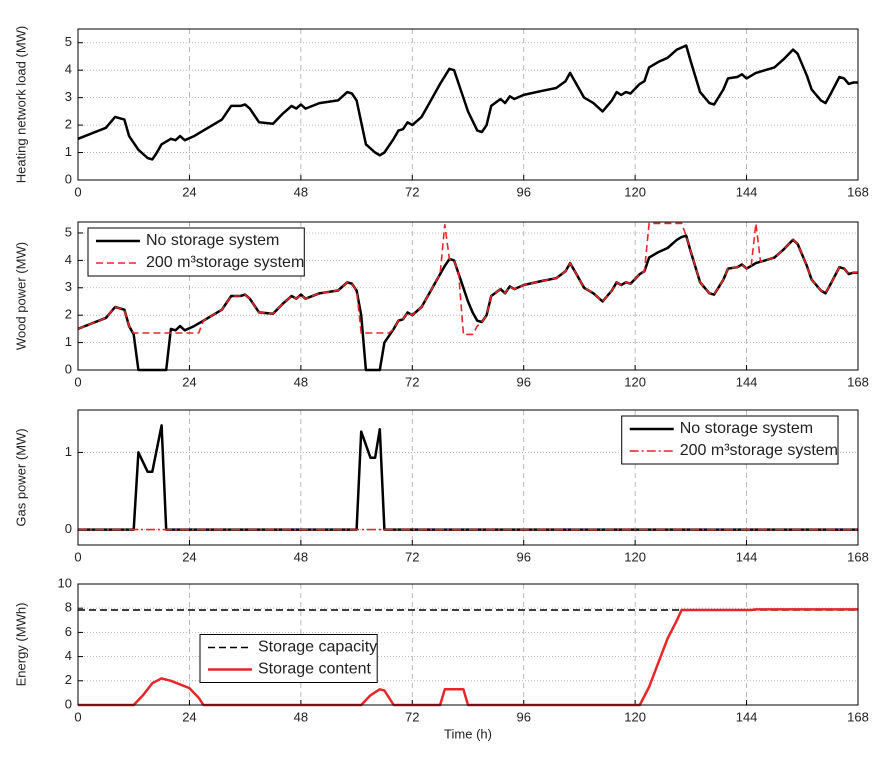  Describe the element at coordinates (20, 105) in the screenshot. I see `y-axis-label: Heating network load (MW)` at that location.